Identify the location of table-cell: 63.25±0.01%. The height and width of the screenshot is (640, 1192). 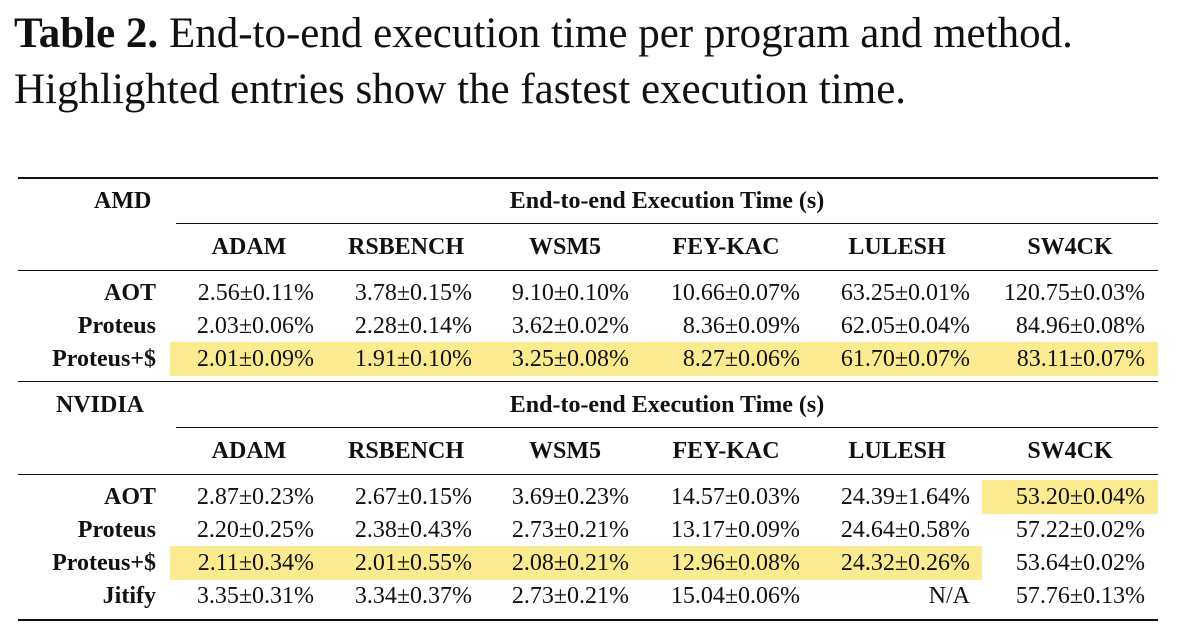
(905, 293).